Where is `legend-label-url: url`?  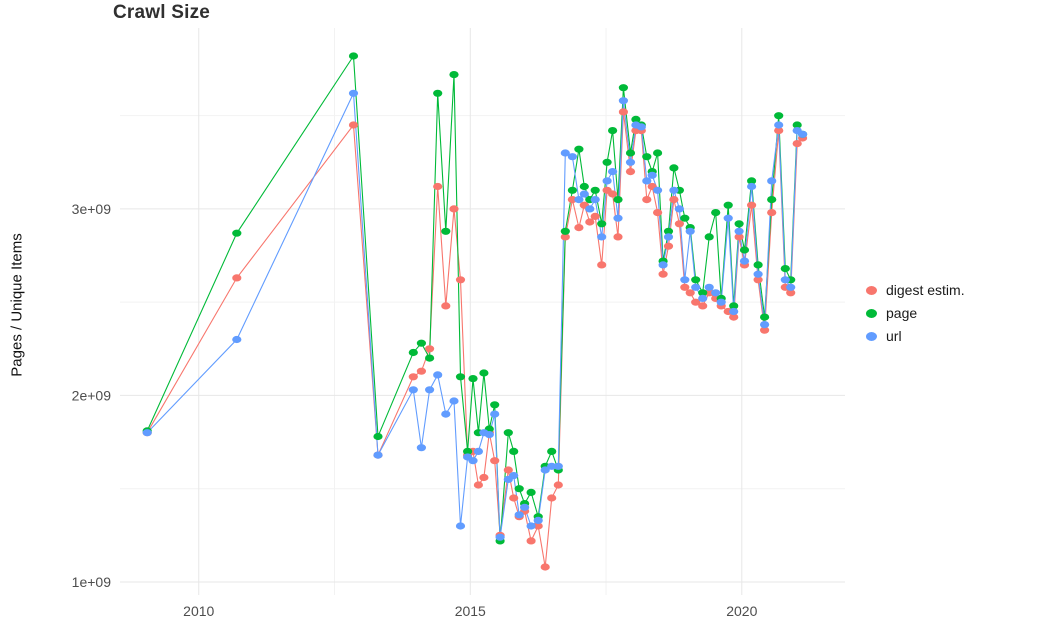
legend-label-url: url is located at coordinates (894, 336).